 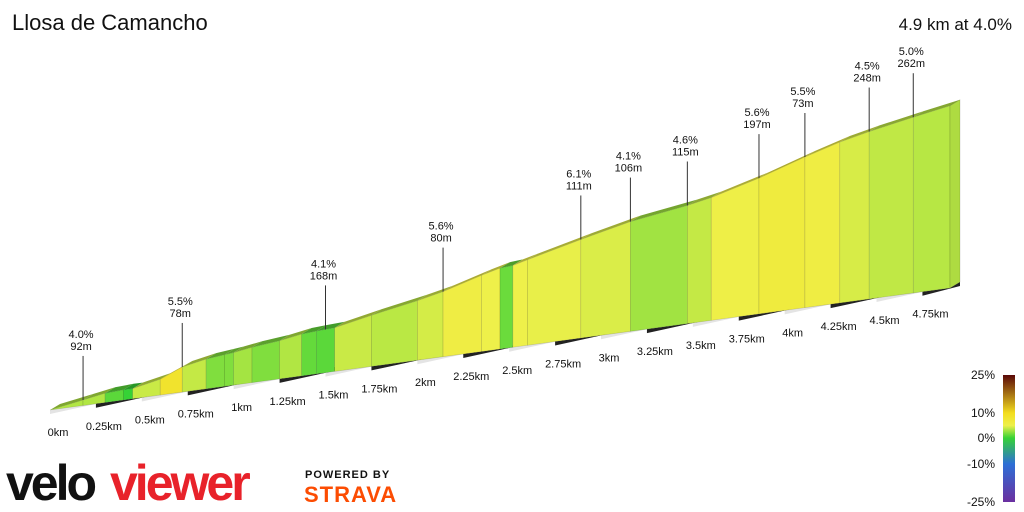 I want to click on marker-length: 73m, so click(x=802, y=104).